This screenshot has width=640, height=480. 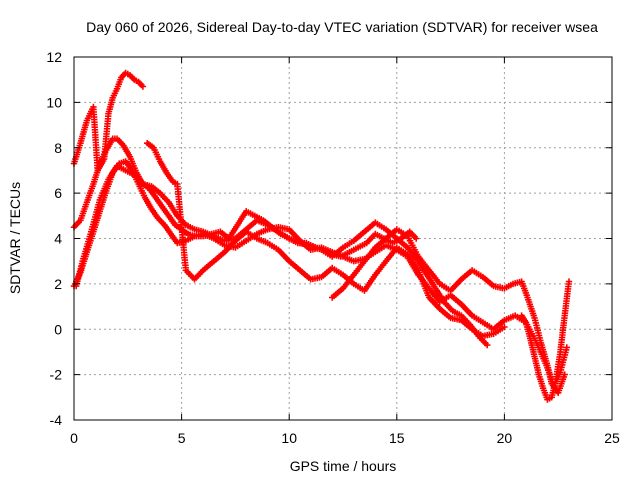 What do you see at coordinates (15, 238) in the screenshot?
I see `y-axis-label: SDTVAR / TECUs` at bounding box center [15, 238].